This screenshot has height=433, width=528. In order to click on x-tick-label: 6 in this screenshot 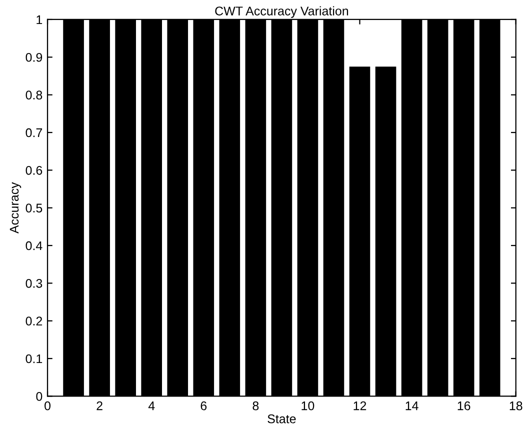, I will do `click(203, 405)`.